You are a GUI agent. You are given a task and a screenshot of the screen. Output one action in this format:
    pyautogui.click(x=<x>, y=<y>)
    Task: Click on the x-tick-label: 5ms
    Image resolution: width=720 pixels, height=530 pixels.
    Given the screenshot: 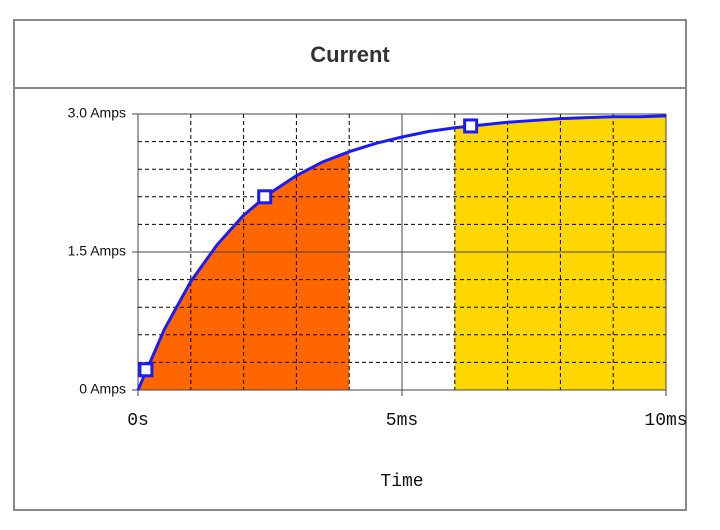 What is the action you would take?
    pyautogui.click(x=402, y=421)
    